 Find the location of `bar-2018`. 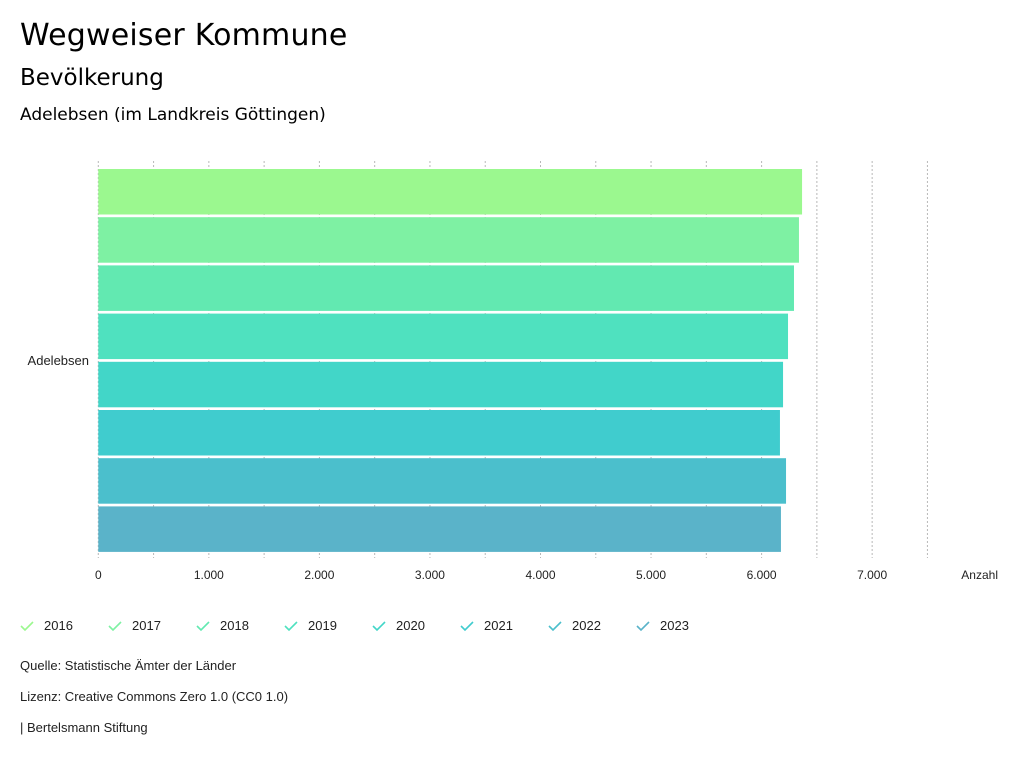

bar-2018 is located at coordinates (446, 288).